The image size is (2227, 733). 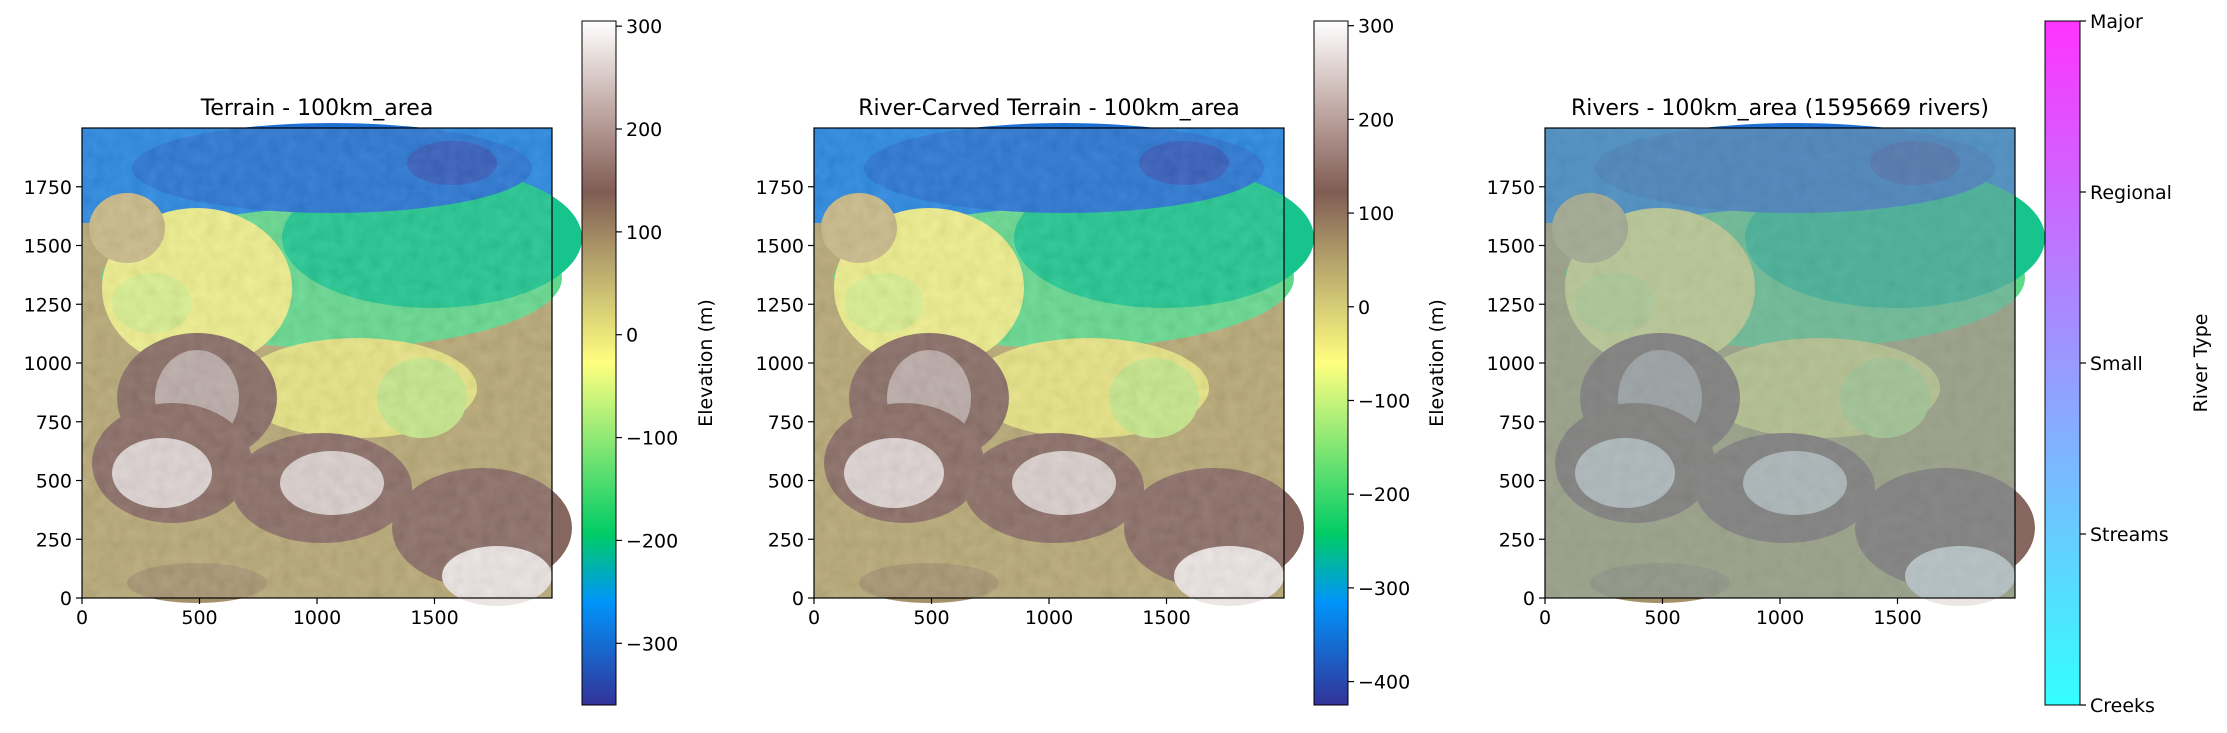 I want to click on river-overlay, so click(x=1780, y=363).